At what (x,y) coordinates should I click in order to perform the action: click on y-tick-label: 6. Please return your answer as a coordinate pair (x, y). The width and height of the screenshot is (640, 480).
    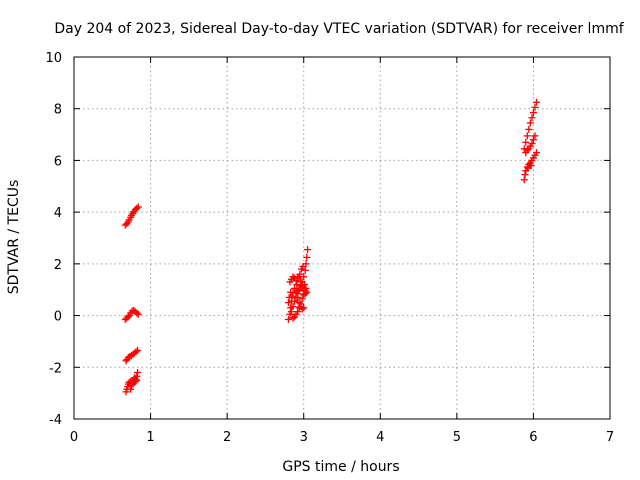
    Looking at the image, I should click on (58, 161).